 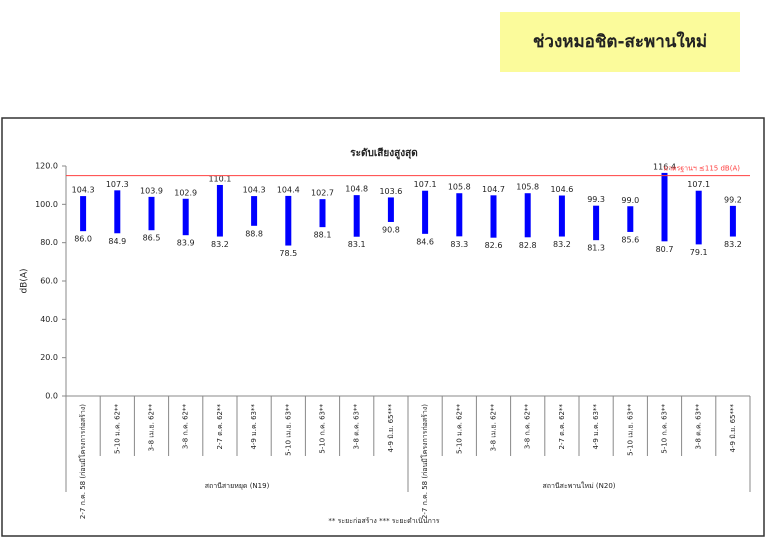 I want to click on value-label: 82.8, so click(x=528, y=245).